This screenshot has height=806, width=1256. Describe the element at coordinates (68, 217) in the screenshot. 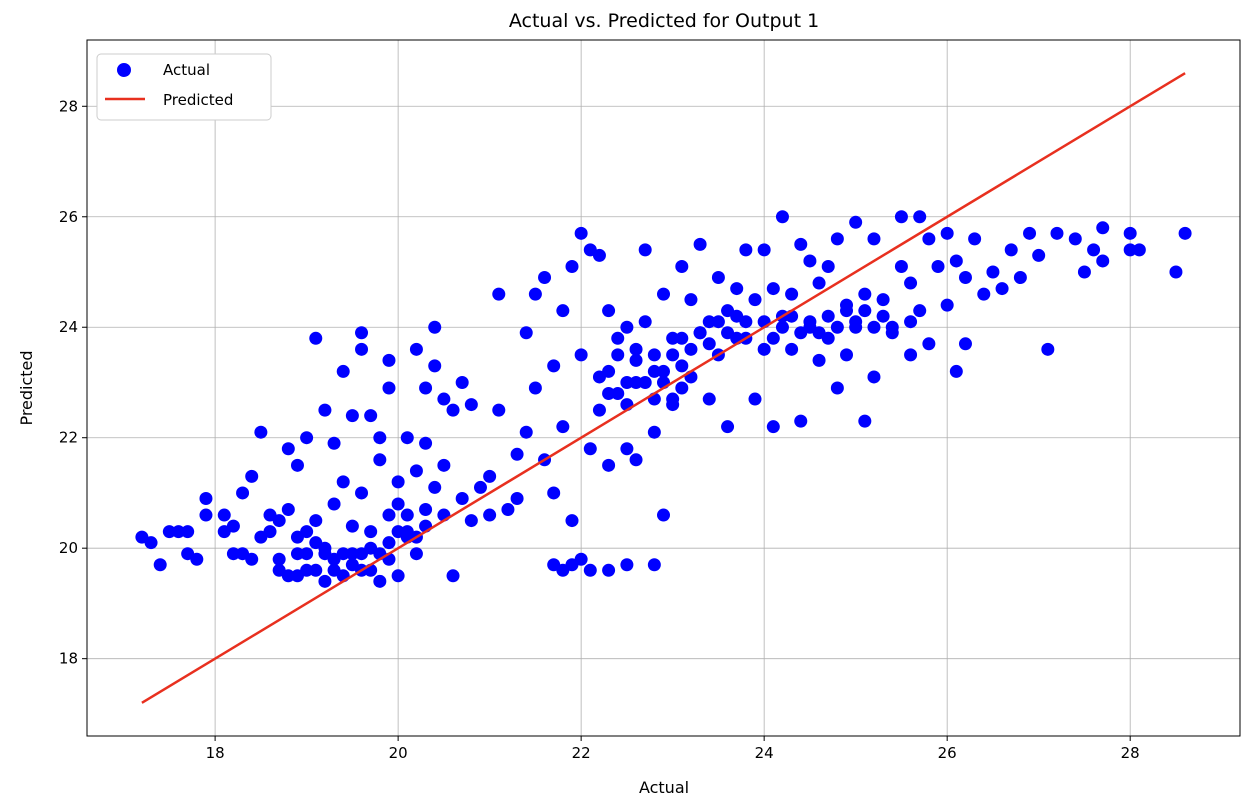

I see `y-tick-label: 26` at that location.